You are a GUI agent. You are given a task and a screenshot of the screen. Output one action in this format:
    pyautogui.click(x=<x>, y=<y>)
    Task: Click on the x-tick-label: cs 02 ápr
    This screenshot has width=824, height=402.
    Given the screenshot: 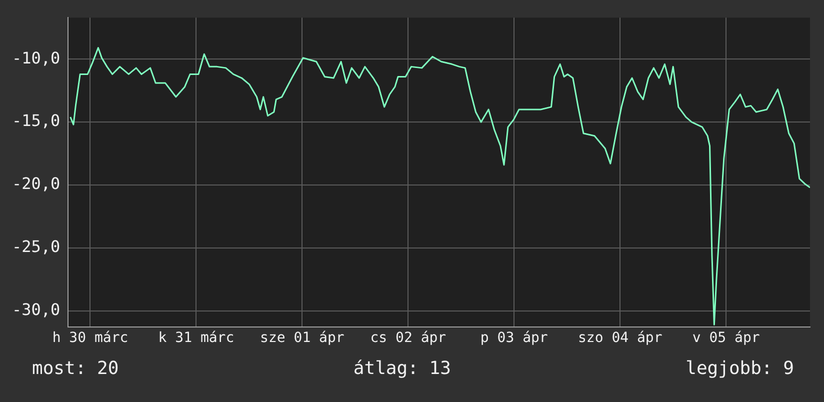 What is the action you would take?
    pyautogui.click(x=408, y=338)
    